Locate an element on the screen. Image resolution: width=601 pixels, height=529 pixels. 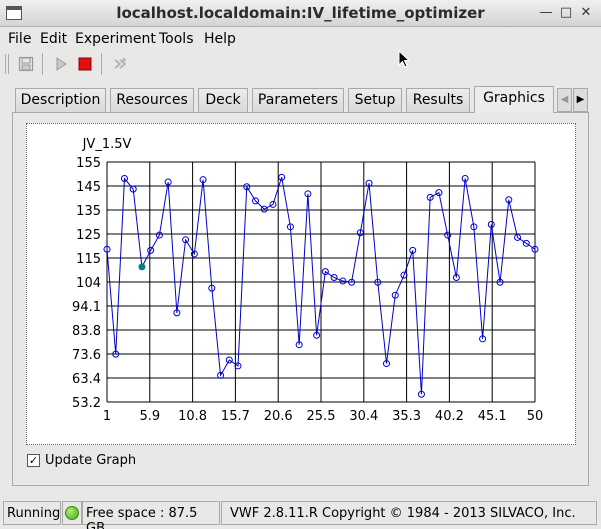
x-tick-label: 15.7 is located at coordinates (235, 416).